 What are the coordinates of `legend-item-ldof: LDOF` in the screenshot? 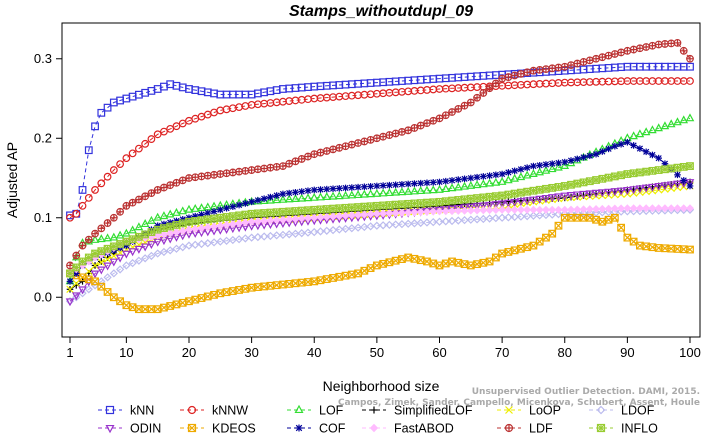 It's located at (622, 411).